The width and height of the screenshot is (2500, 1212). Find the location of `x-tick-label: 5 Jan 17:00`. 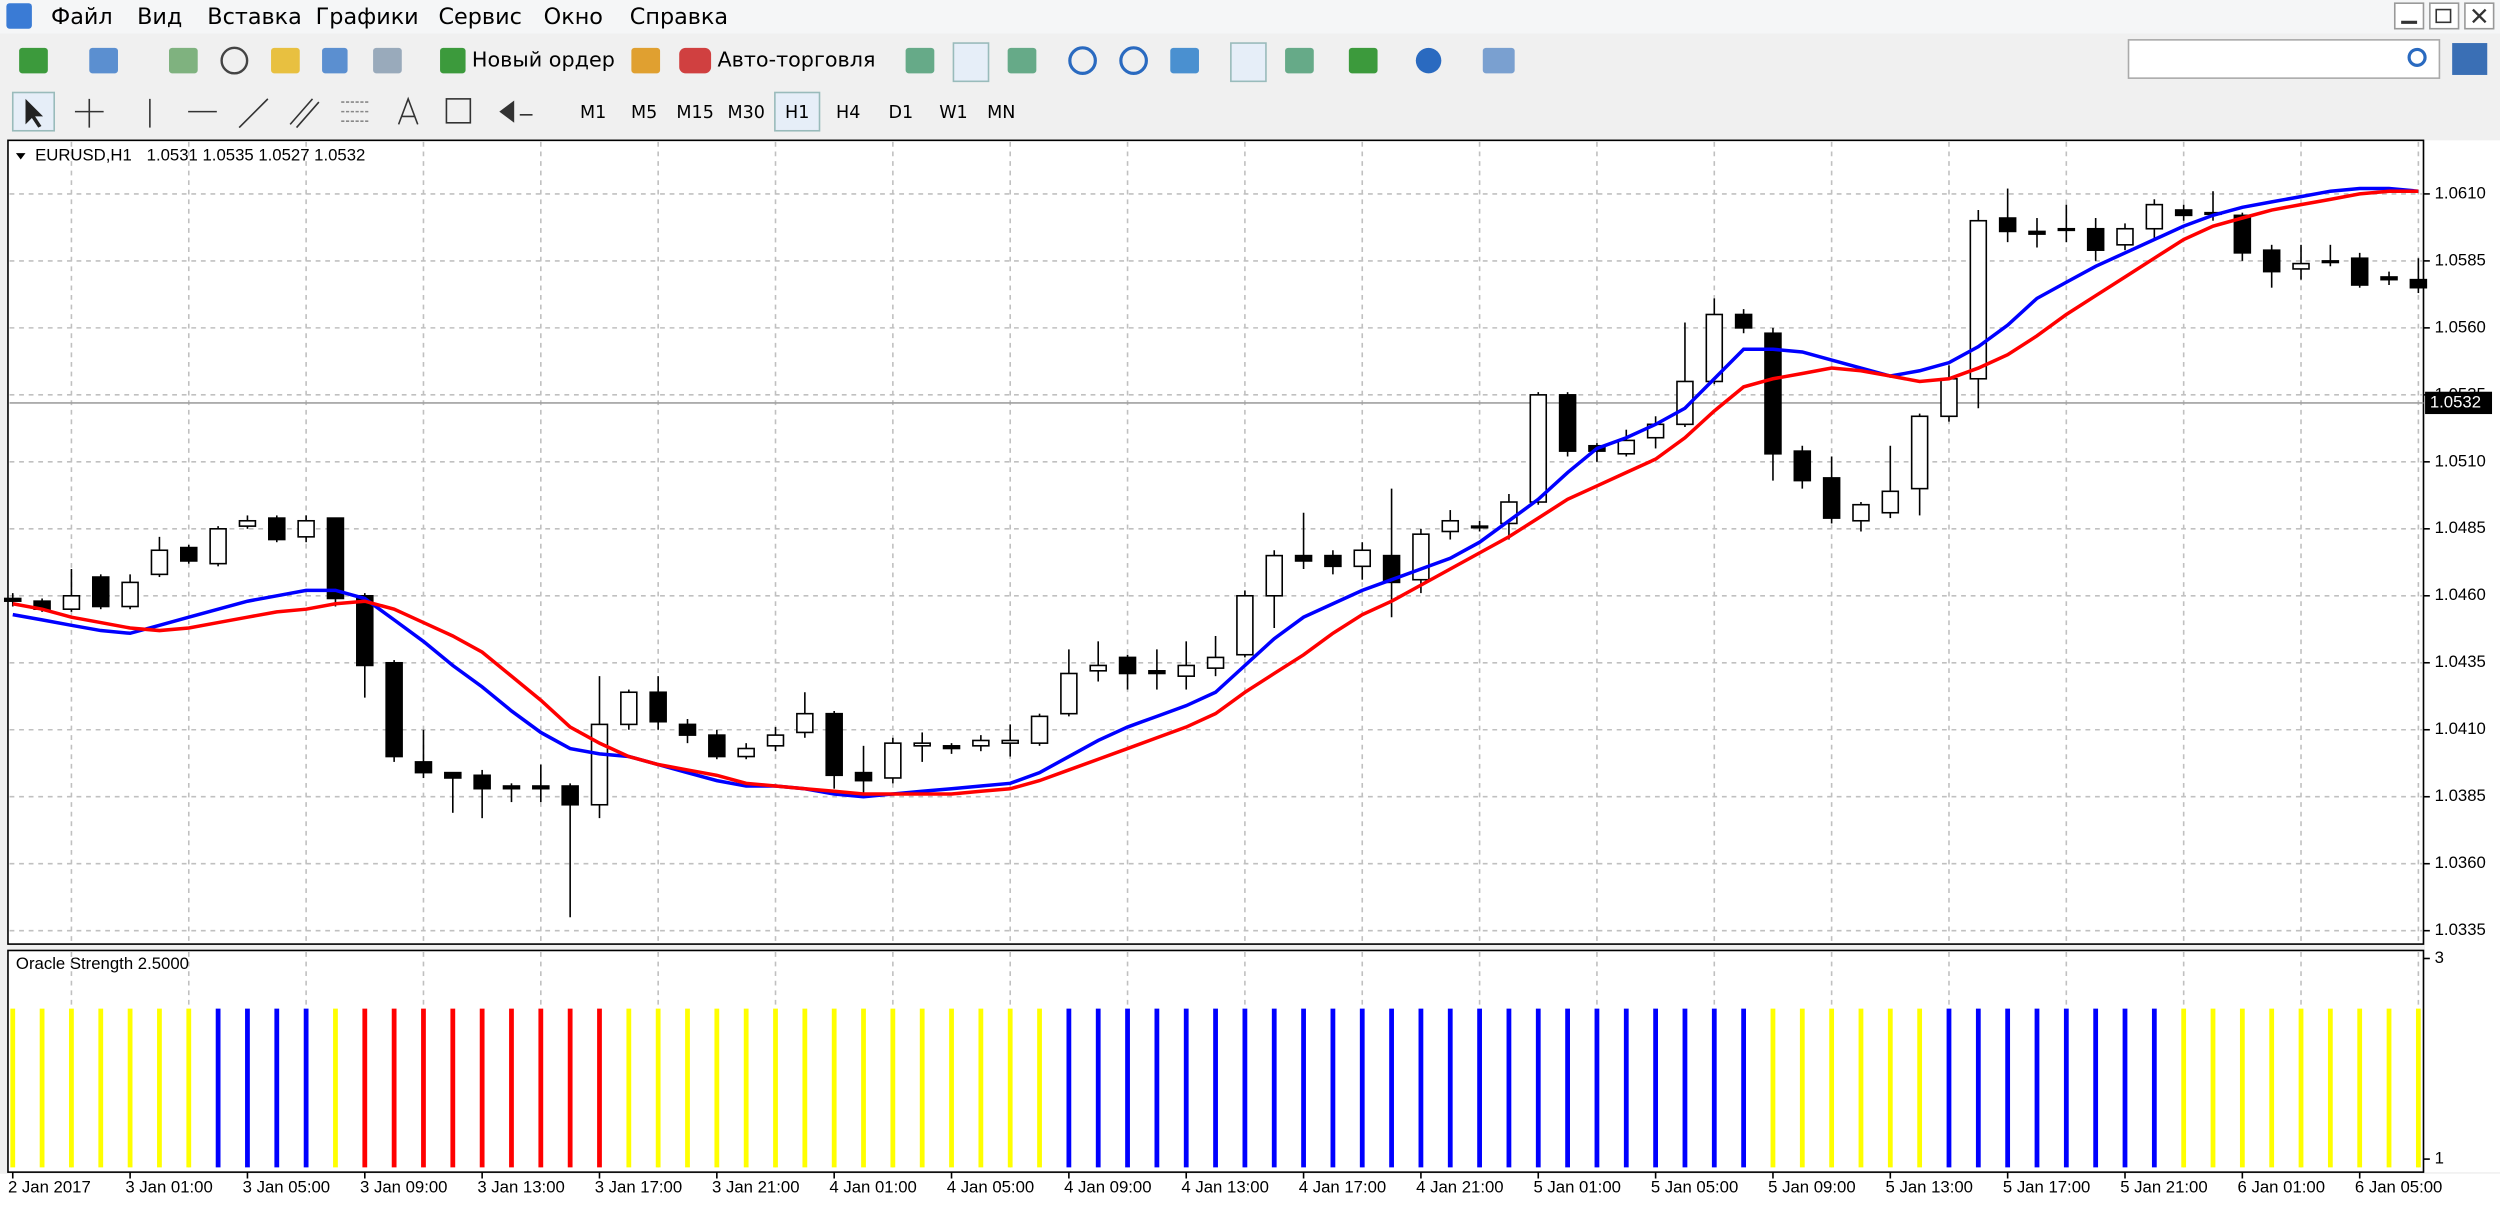

x-tick-label: 5 Jan 17:00 is located at coordinates (2046, 1186).